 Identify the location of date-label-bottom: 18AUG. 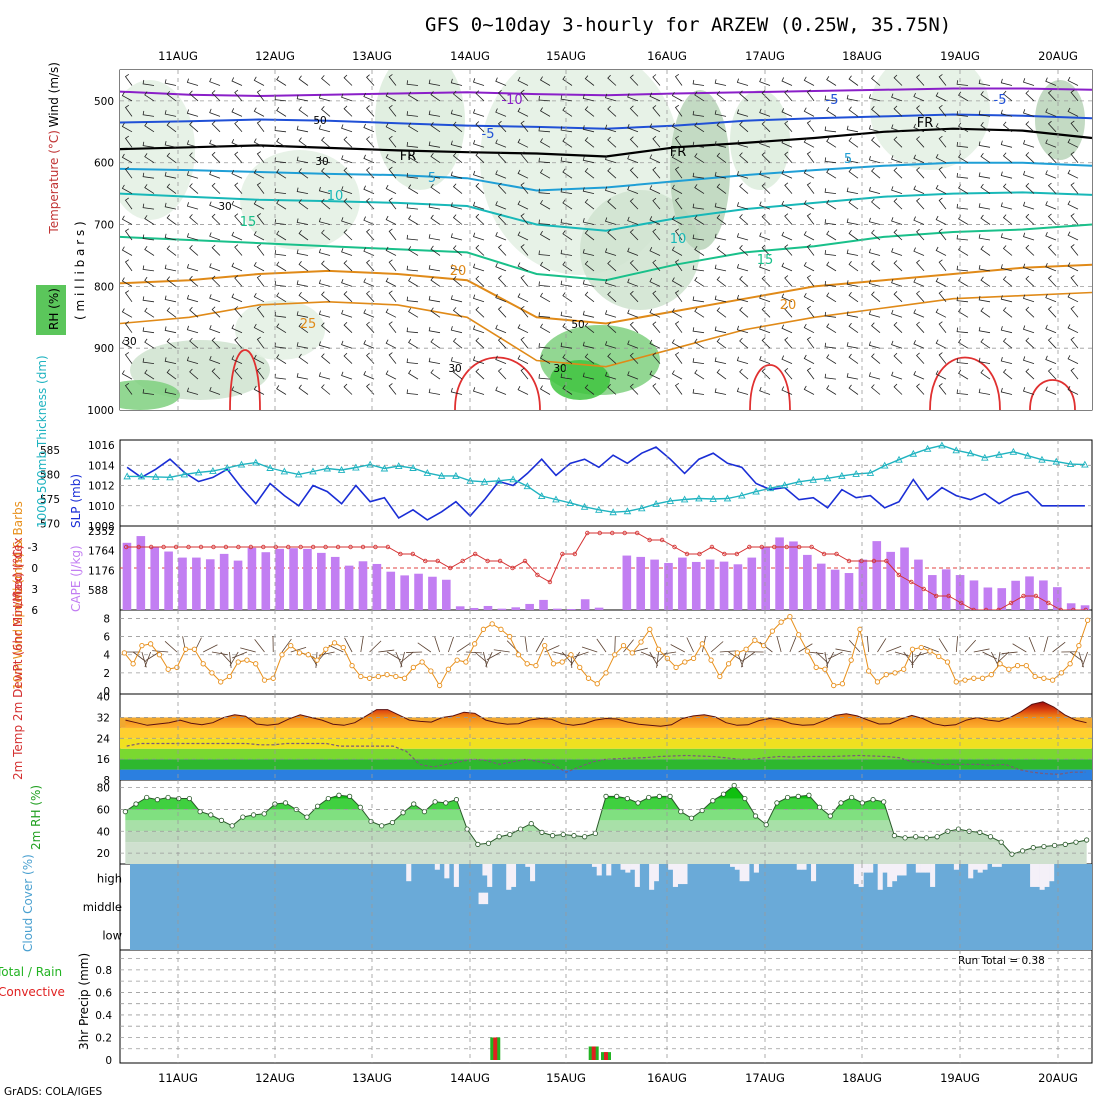
(862, 1078).